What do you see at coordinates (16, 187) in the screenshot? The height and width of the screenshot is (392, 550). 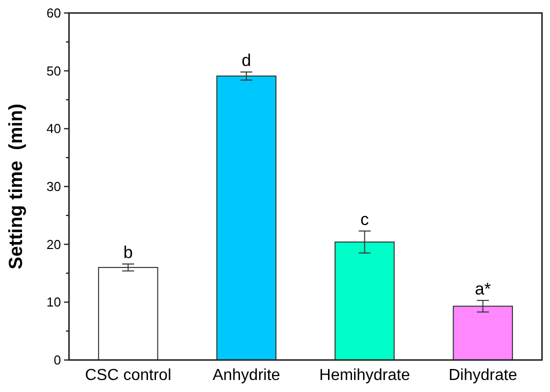 I see `y-axis-title: Setting time (min)` at bounding box center [16, 187].